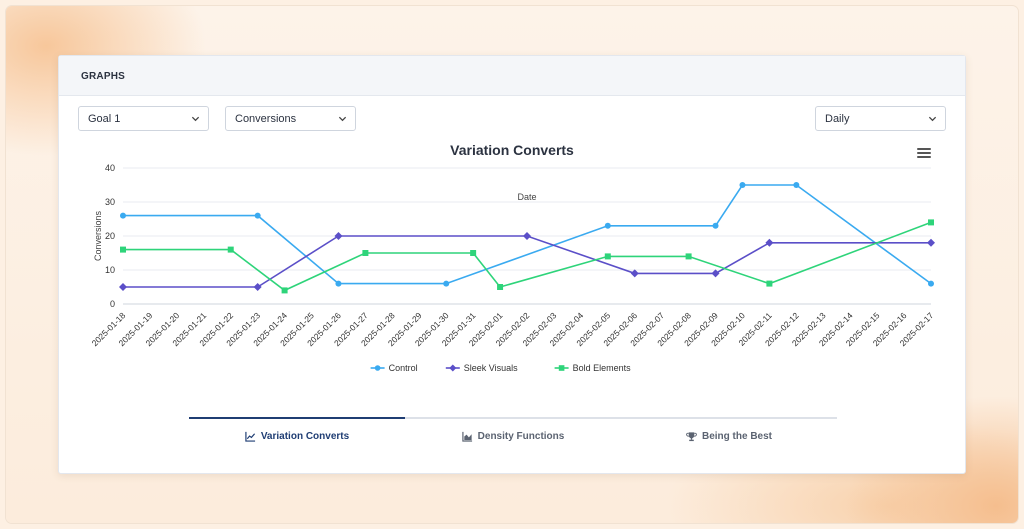  What do you see at coordinates (110, 270) in the screenshot?
I see `y-tick-label: 10` at bounding box center [110, 270].